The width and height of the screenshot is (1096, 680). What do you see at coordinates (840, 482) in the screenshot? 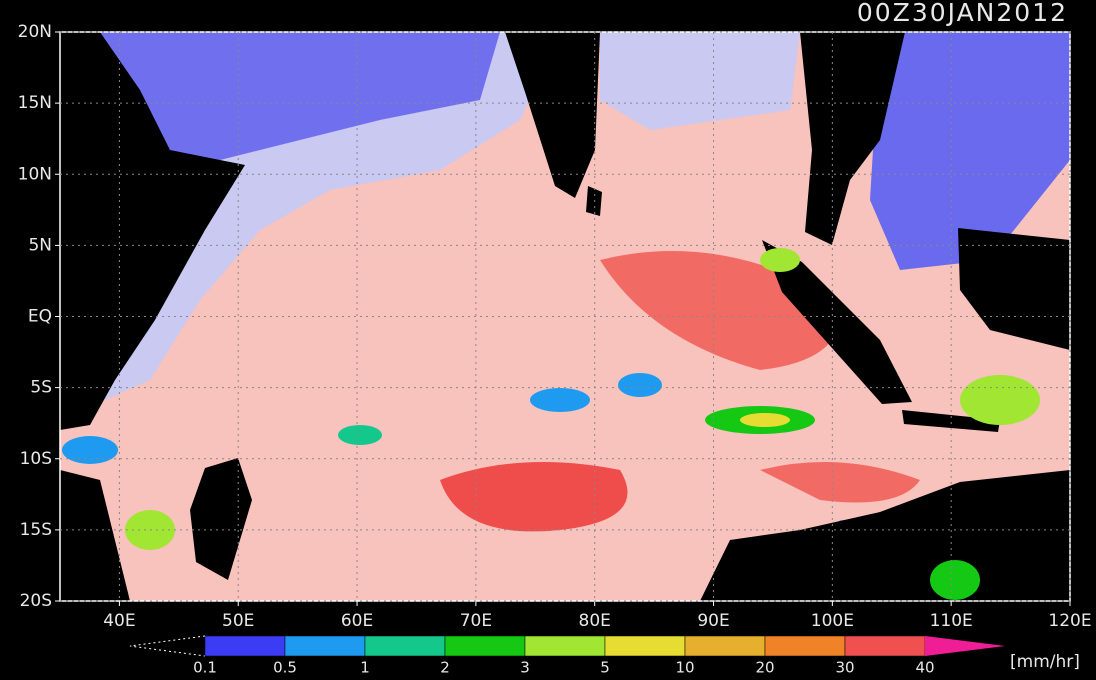
I see `south-red` at bounding box center [840, 482].